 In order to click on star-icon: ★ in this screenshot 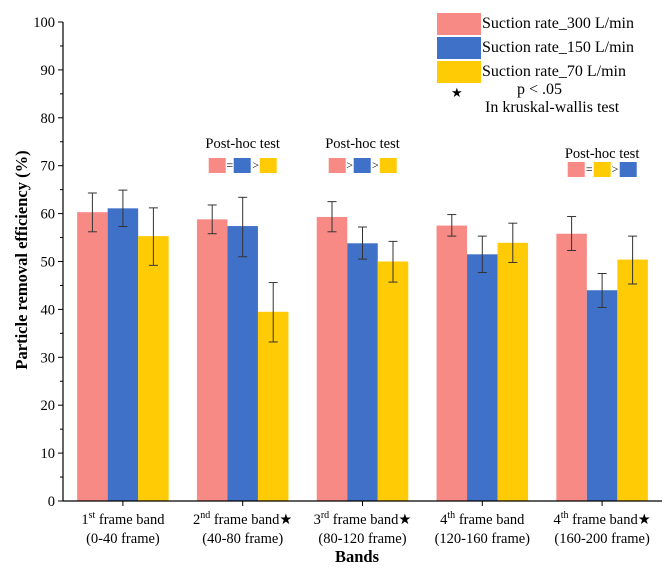, I will do `click(457, 92)`.